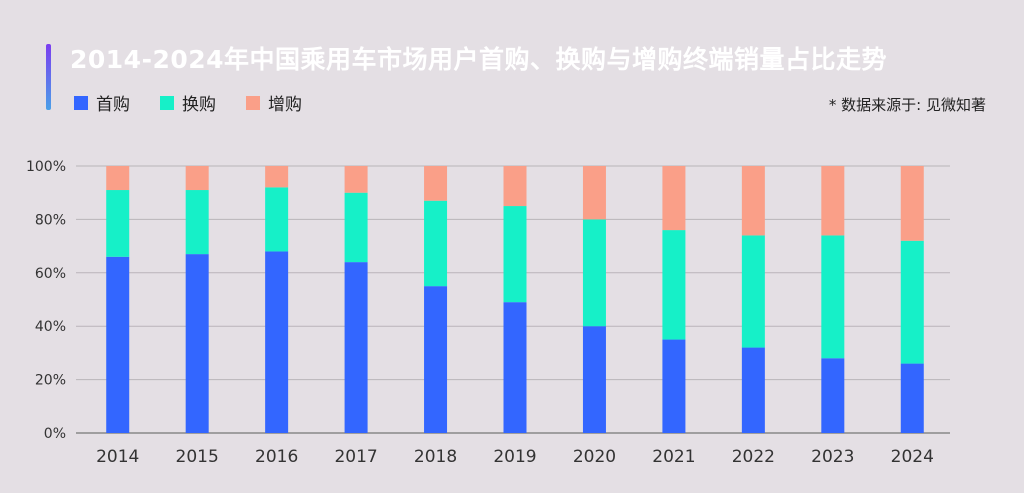 This screenshot has height=493, width=1024. Describe the element at coordinates (50, 220) in the screenshot. I see `y-tick-label: 80%` at that location.